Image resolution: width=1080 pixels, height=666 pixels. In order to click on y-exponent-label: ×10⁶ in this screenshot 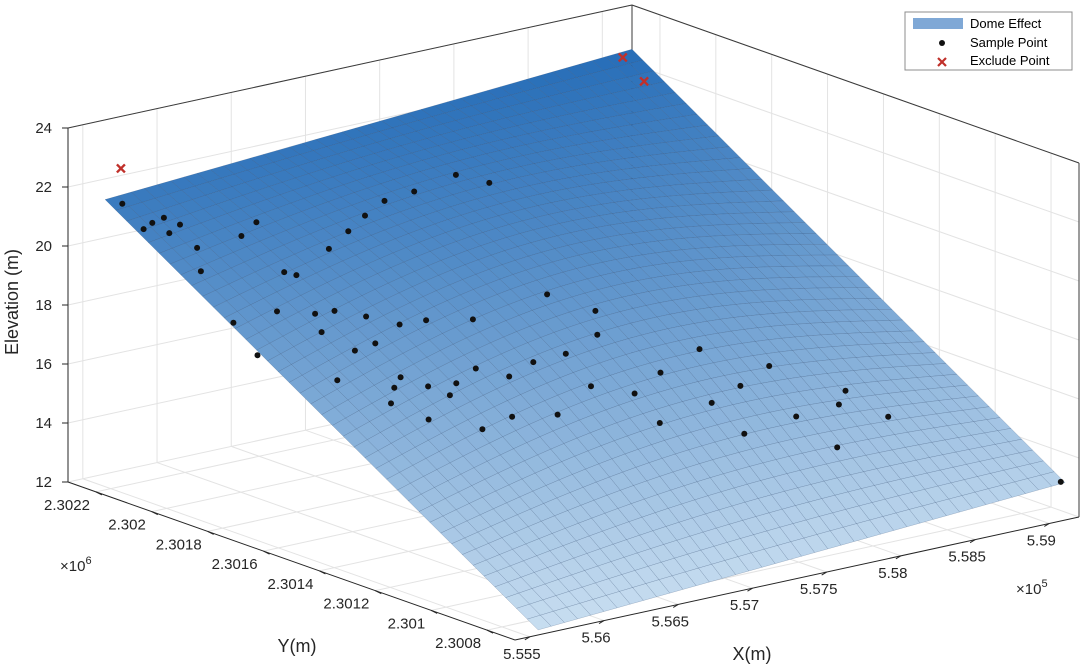, I will do `click(76, 565)`.